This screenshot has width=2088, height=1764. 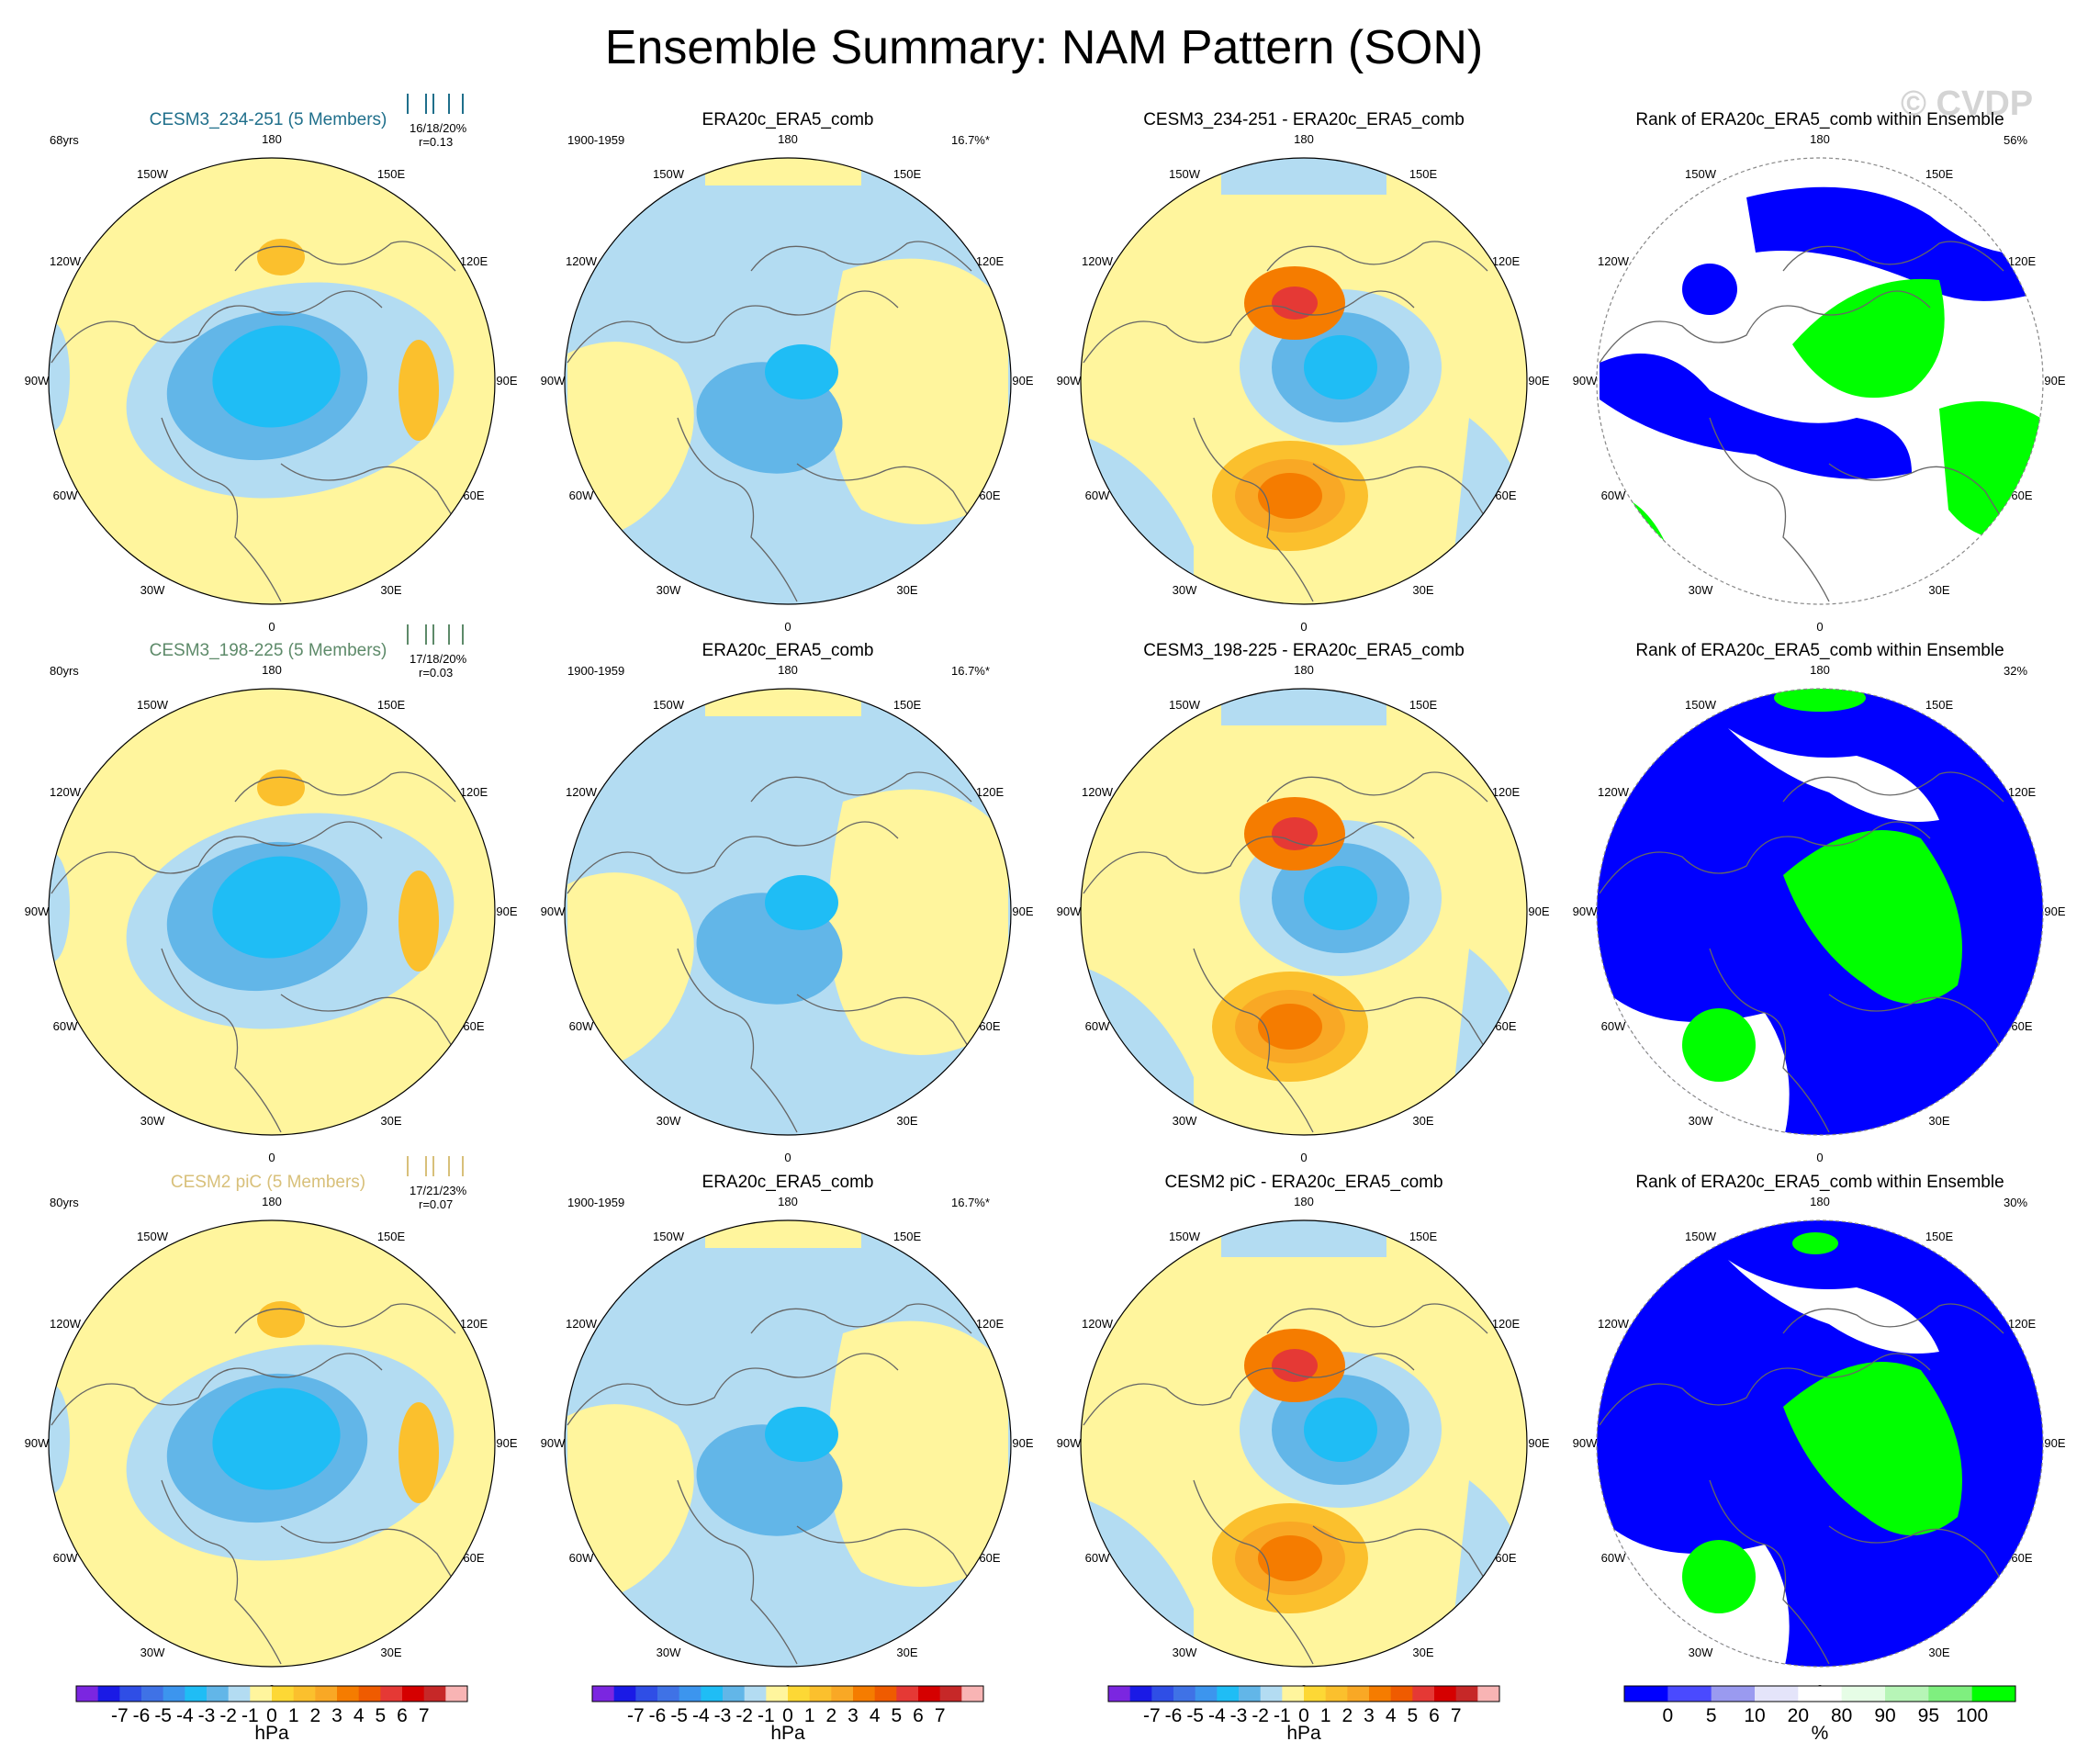 What do you see at coordinates (1833, 775) in the screenshot?
I see `rank-mid-region` at bounding box center [1833, 775].